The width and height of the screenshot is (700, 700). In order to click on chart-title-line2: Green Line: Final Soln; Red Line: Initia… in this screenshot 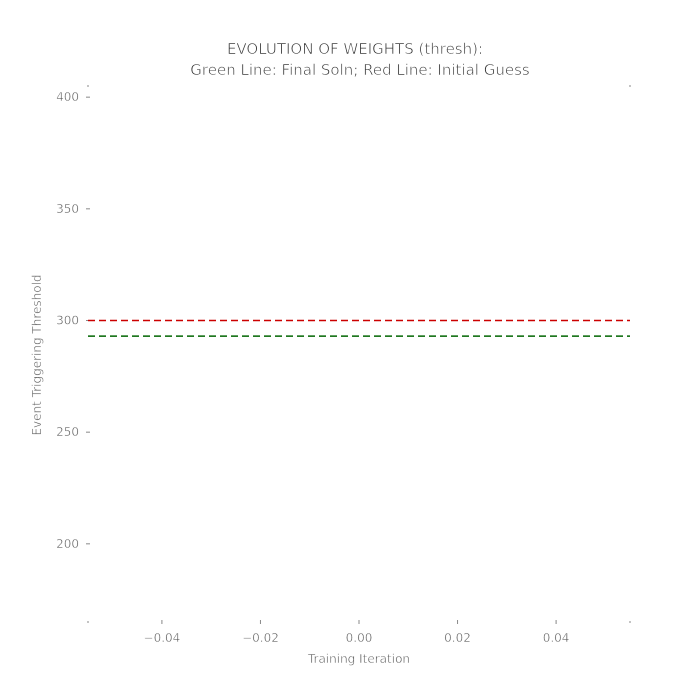, I will do `click(360, 70)`.